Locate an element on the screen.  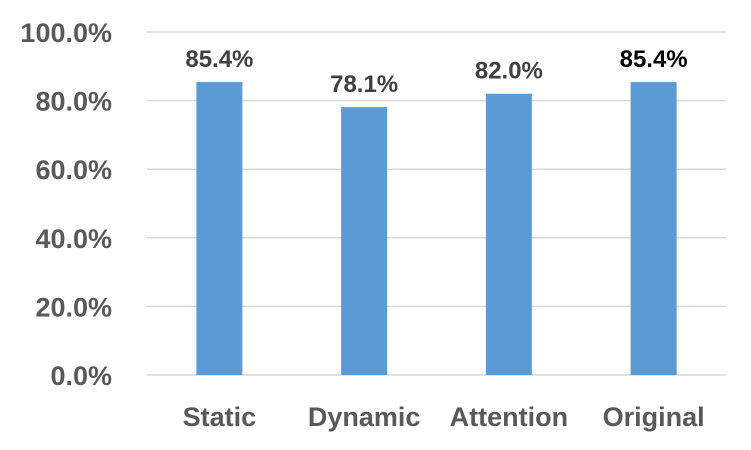
y-tick-label: 100.0% is located at coordinates (66, 33).